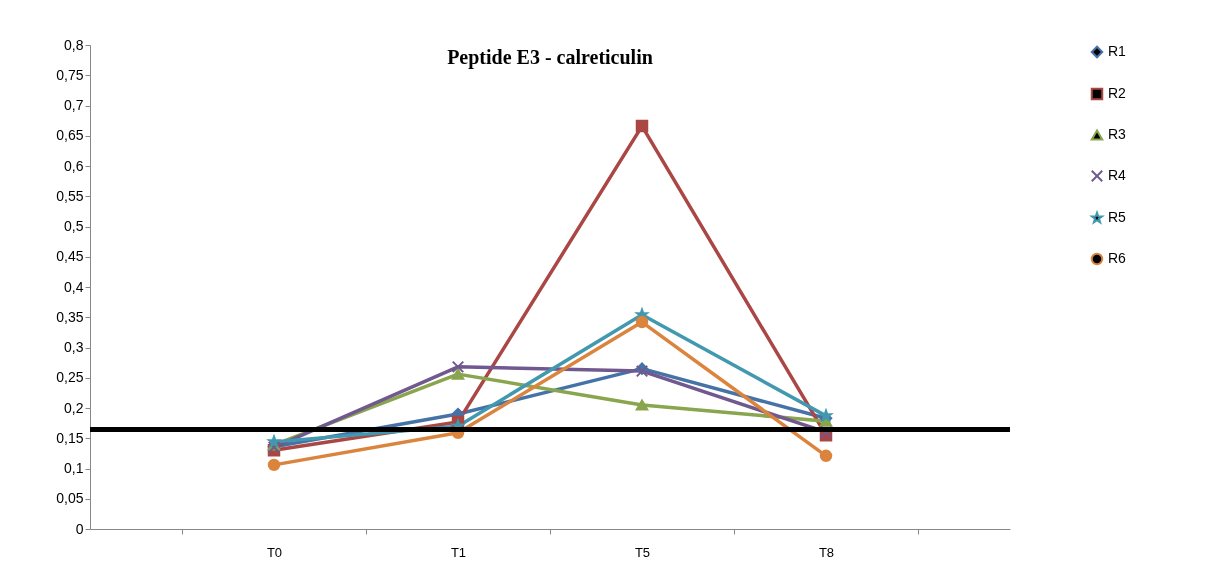 The width and height of the screenshot is (1213, 586). Describe the element at coordinates (1117, 175) in the screenshot. I see `legend-label: R4` at that location.